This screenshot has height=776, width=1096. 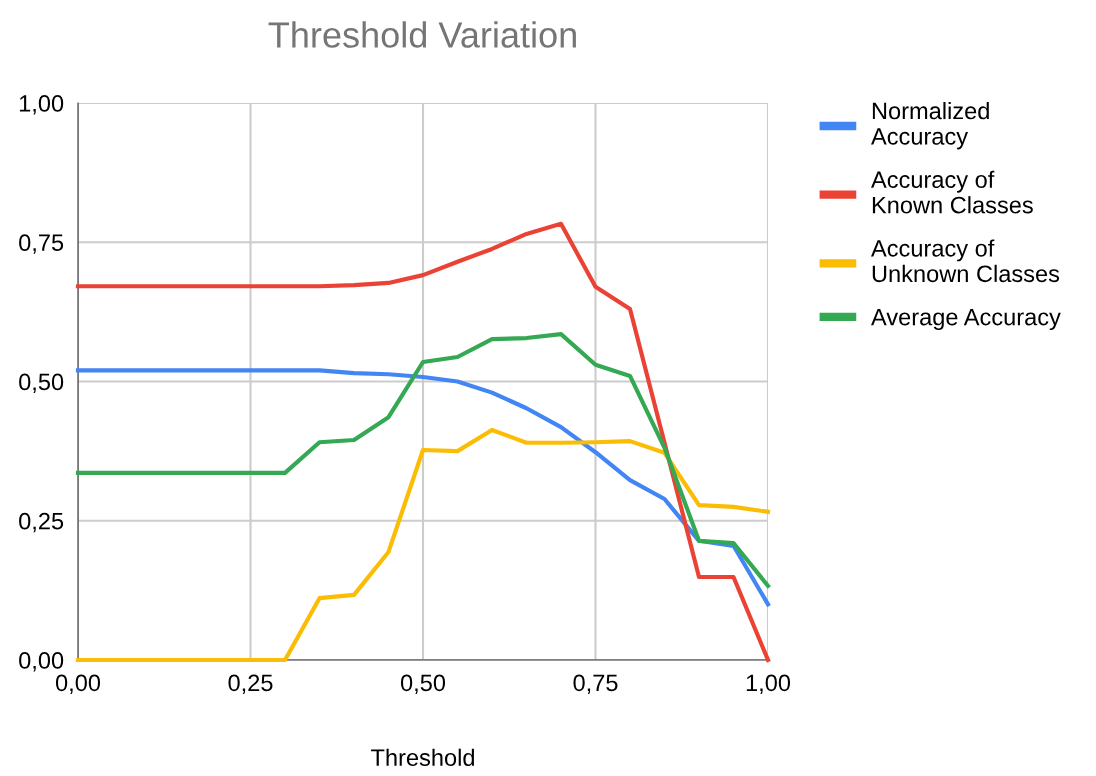 I want to click on chart-title: Threshold Variation, so click(x=422, y=34).